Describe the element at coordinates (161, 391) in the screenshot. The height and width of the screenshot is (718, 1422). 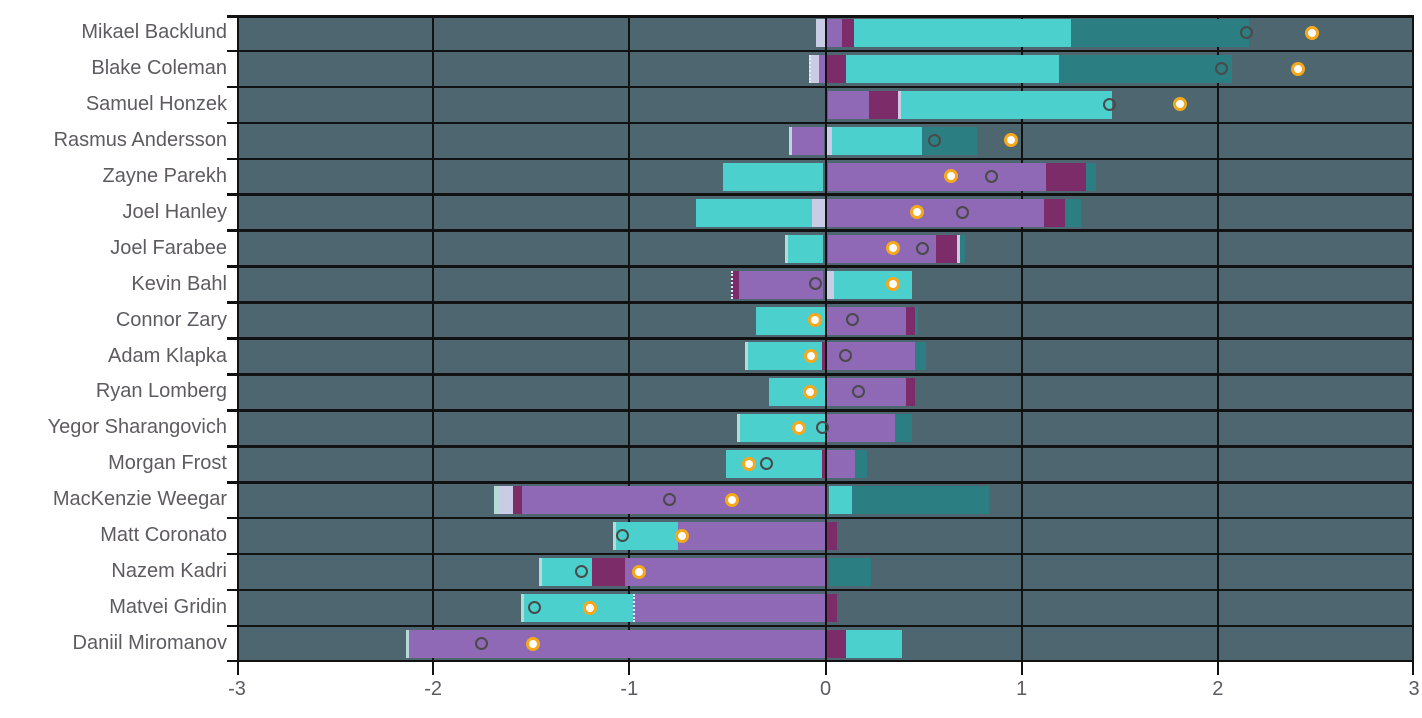
I see `row-label: Ryan Lomberg` at that location.